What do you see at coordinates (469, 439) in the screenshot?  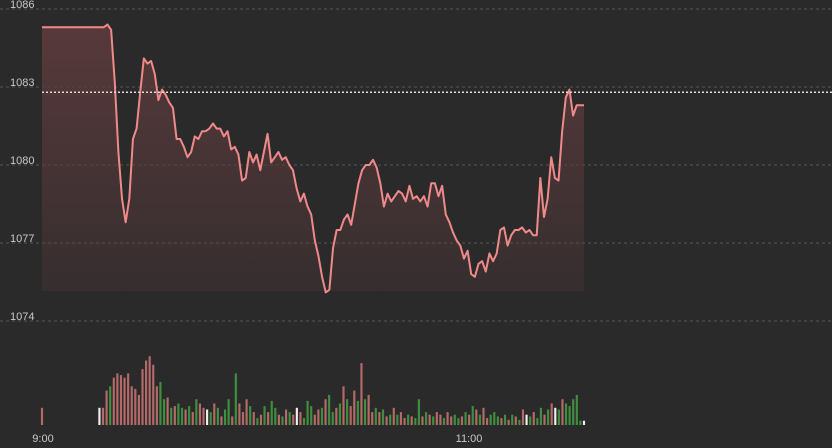 I see `x-tick-label: 11:00` at bounding box center [469, 439].